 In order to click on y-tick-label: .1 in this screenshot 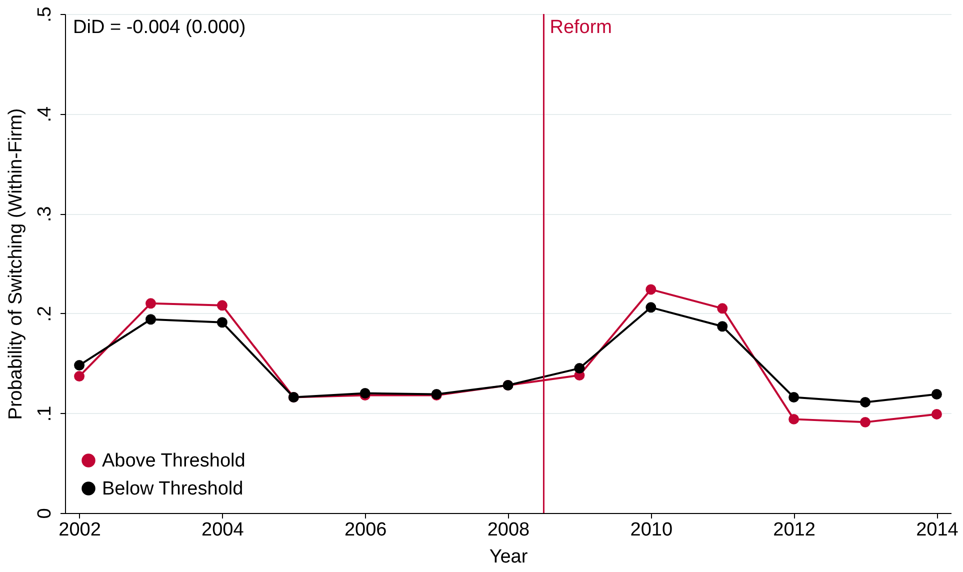, I will do `click(45, 414)`.